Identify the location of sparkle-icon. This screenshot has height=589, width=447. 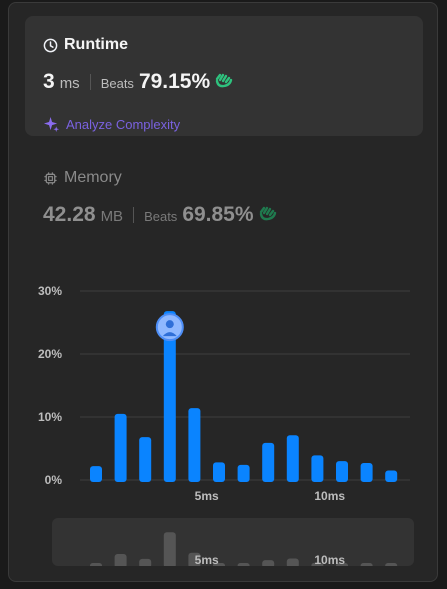
(51, 124).